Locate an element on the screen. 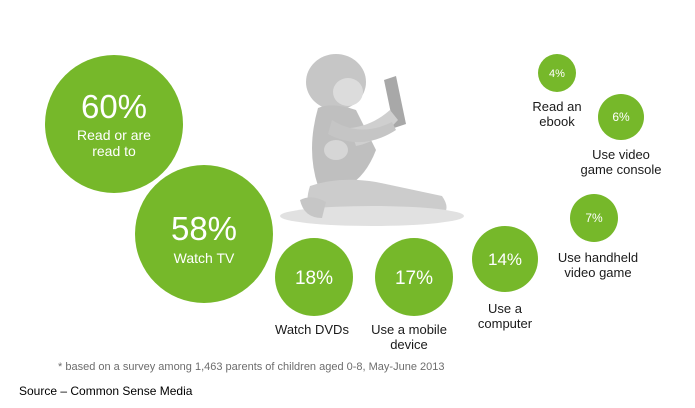  bubble: 18% Watch DVDs is located at coordinates (314, 287).